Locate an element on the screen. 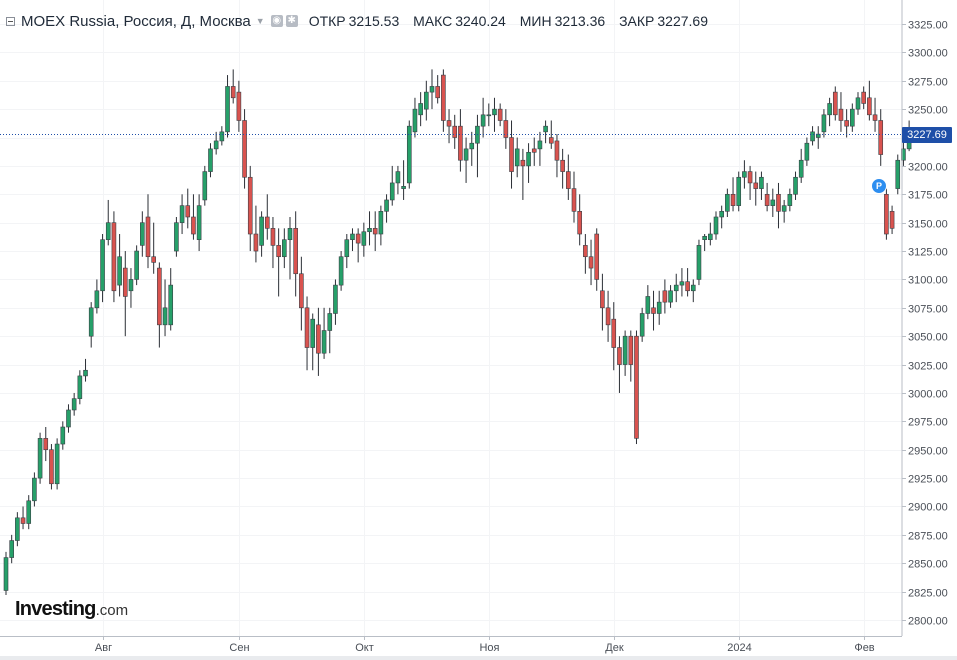 Image resolution: width=957 pixels, height=660 pixels. high-label: МАКС is located at coordinates (433, 21).